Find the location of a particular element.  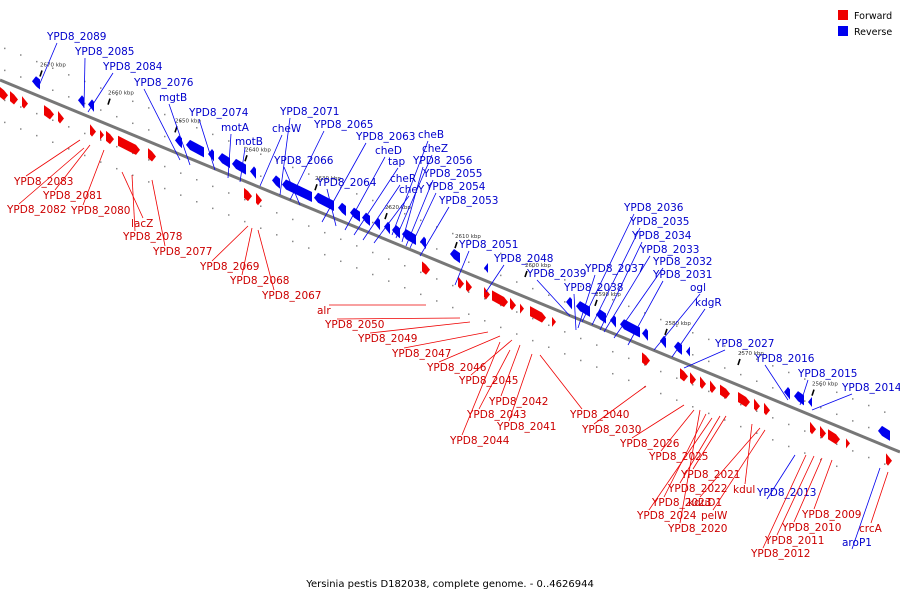

forward-gene-label: YPD8_2049 is located at coordinates (387, 339).